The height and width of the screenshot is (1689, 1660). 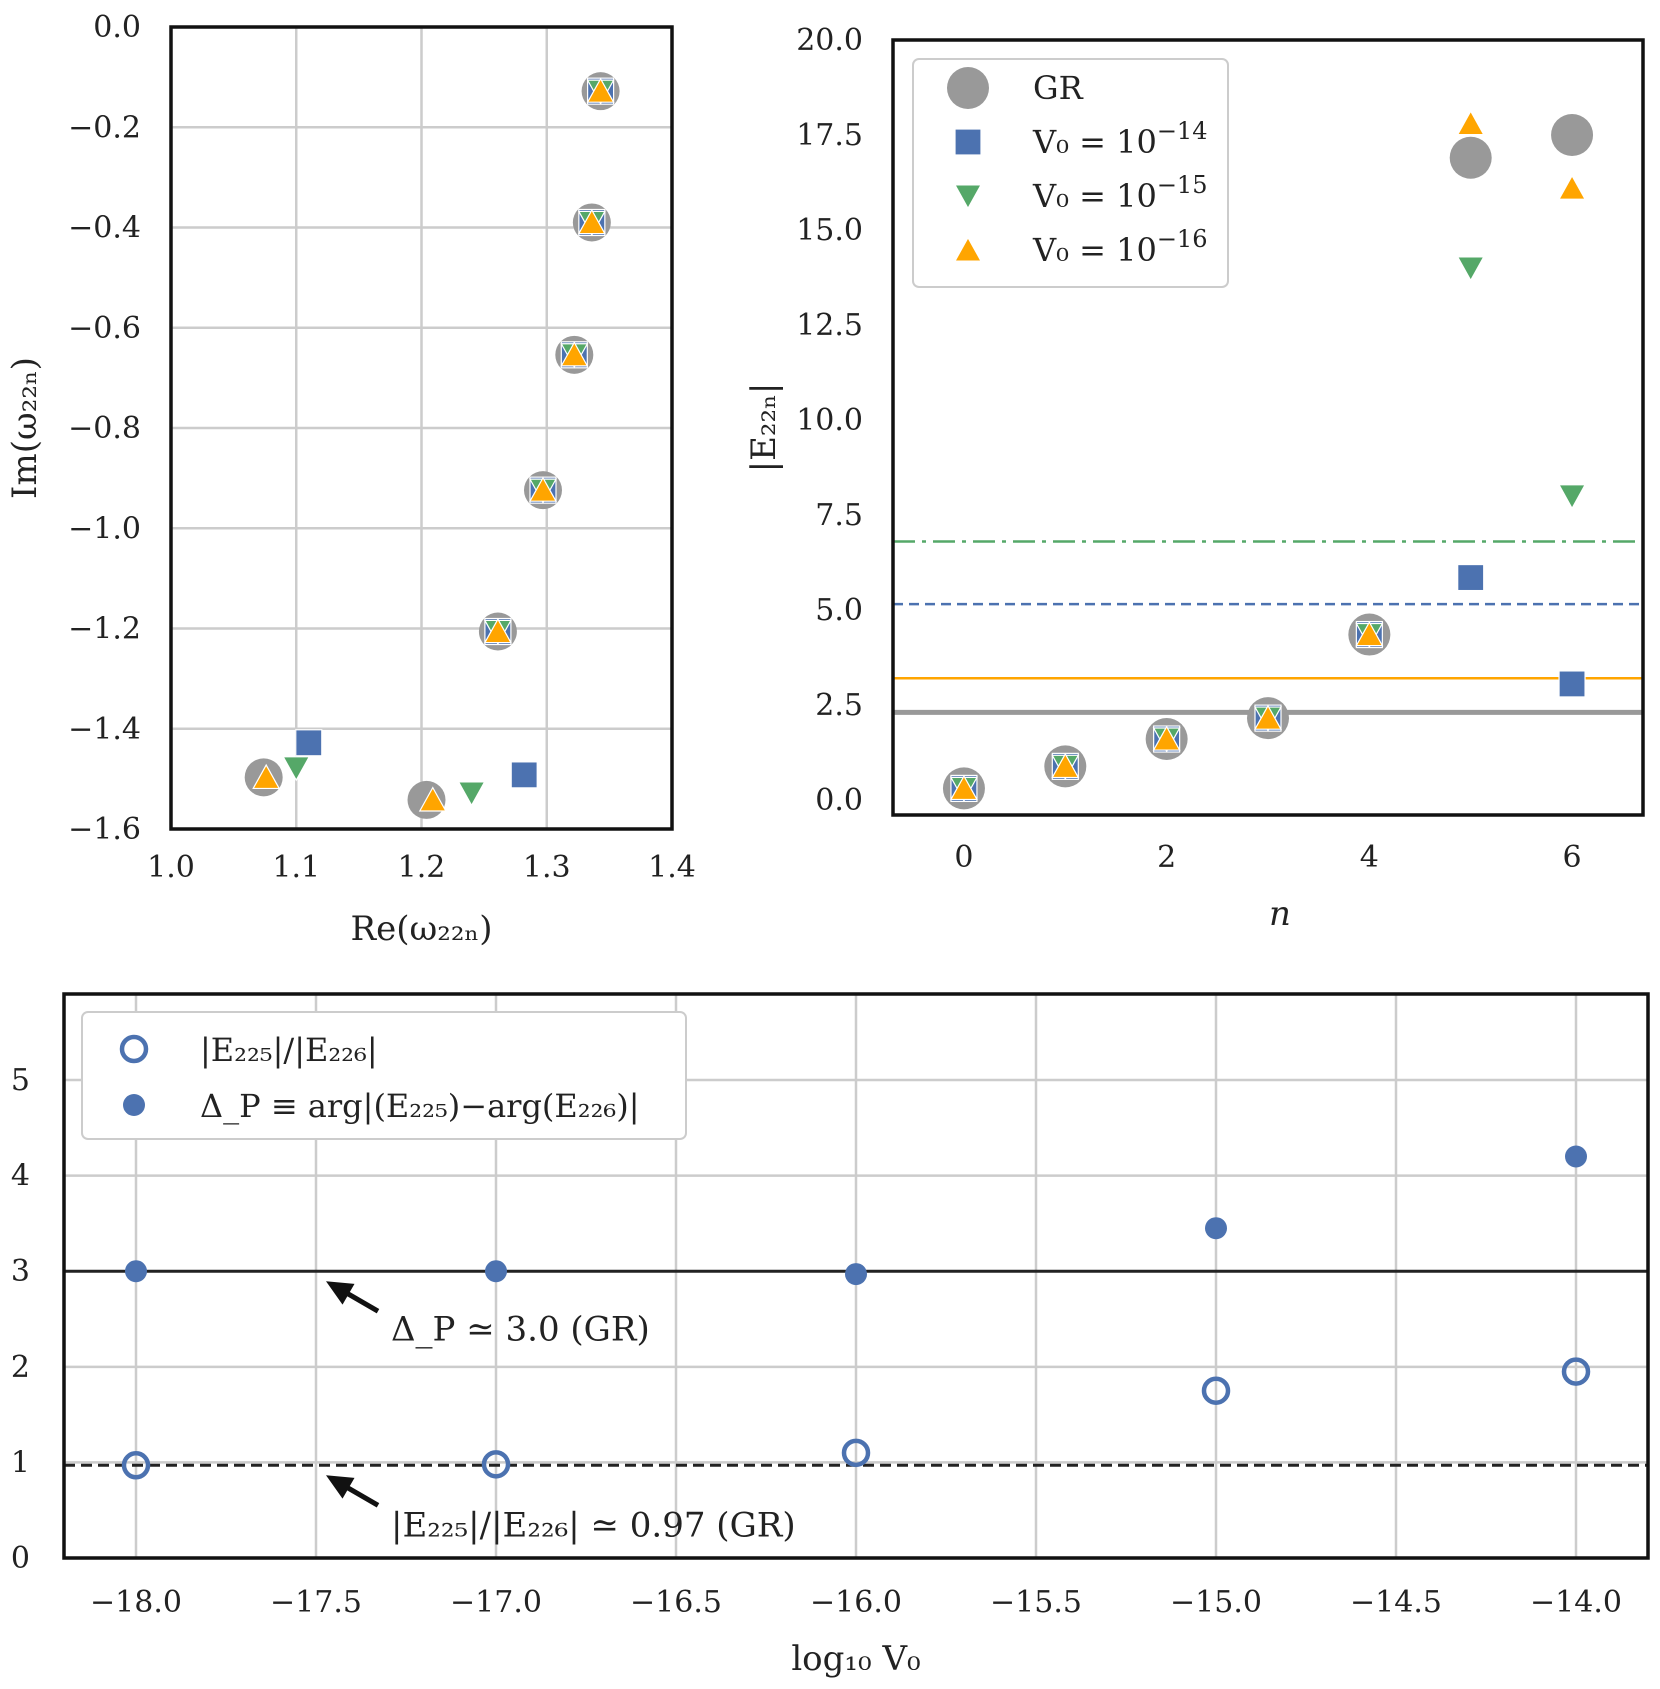 I want to click on x-tick-label: −17.0, so click(x=496, y=1602).